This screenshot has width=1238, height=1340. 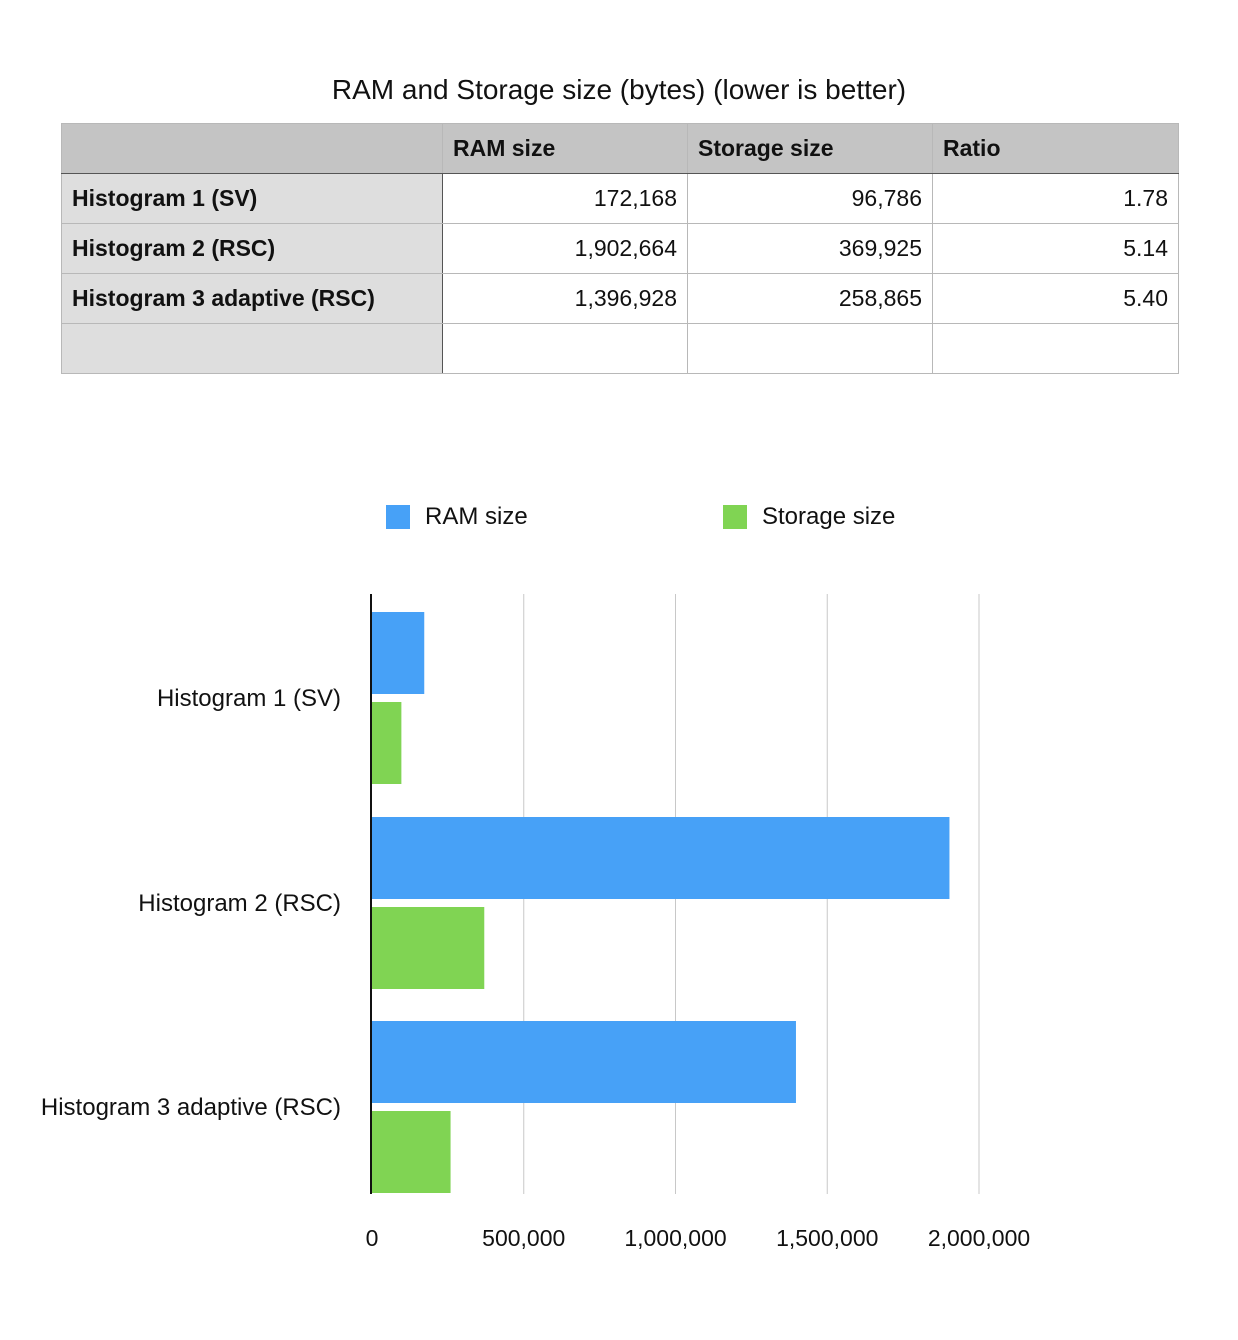 I want to click on legend-label-ram-size: RAM size, so click(x=476, y=516).